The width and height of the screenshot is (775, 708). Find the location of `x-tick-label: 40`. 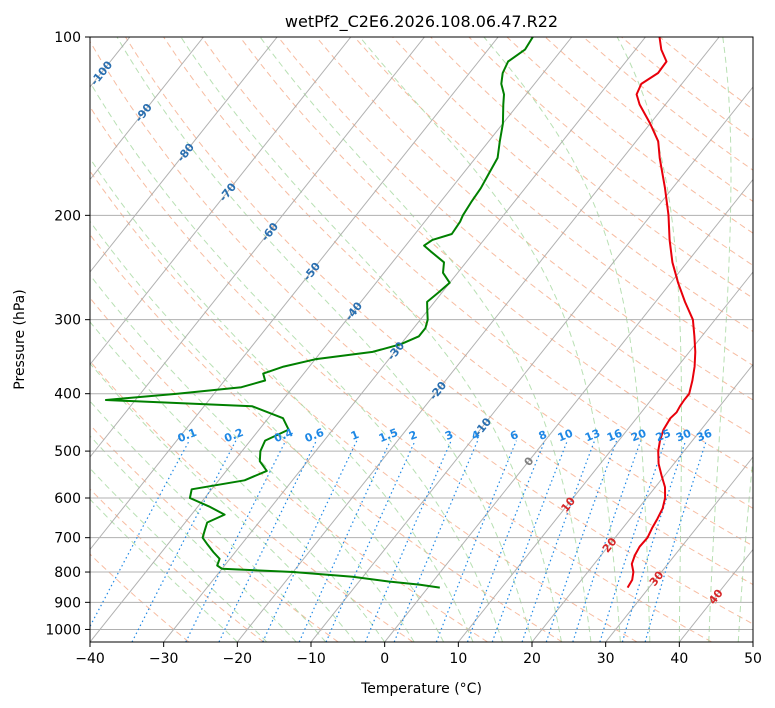

x-tick-label: 40 is located at coordinates (679, 659).